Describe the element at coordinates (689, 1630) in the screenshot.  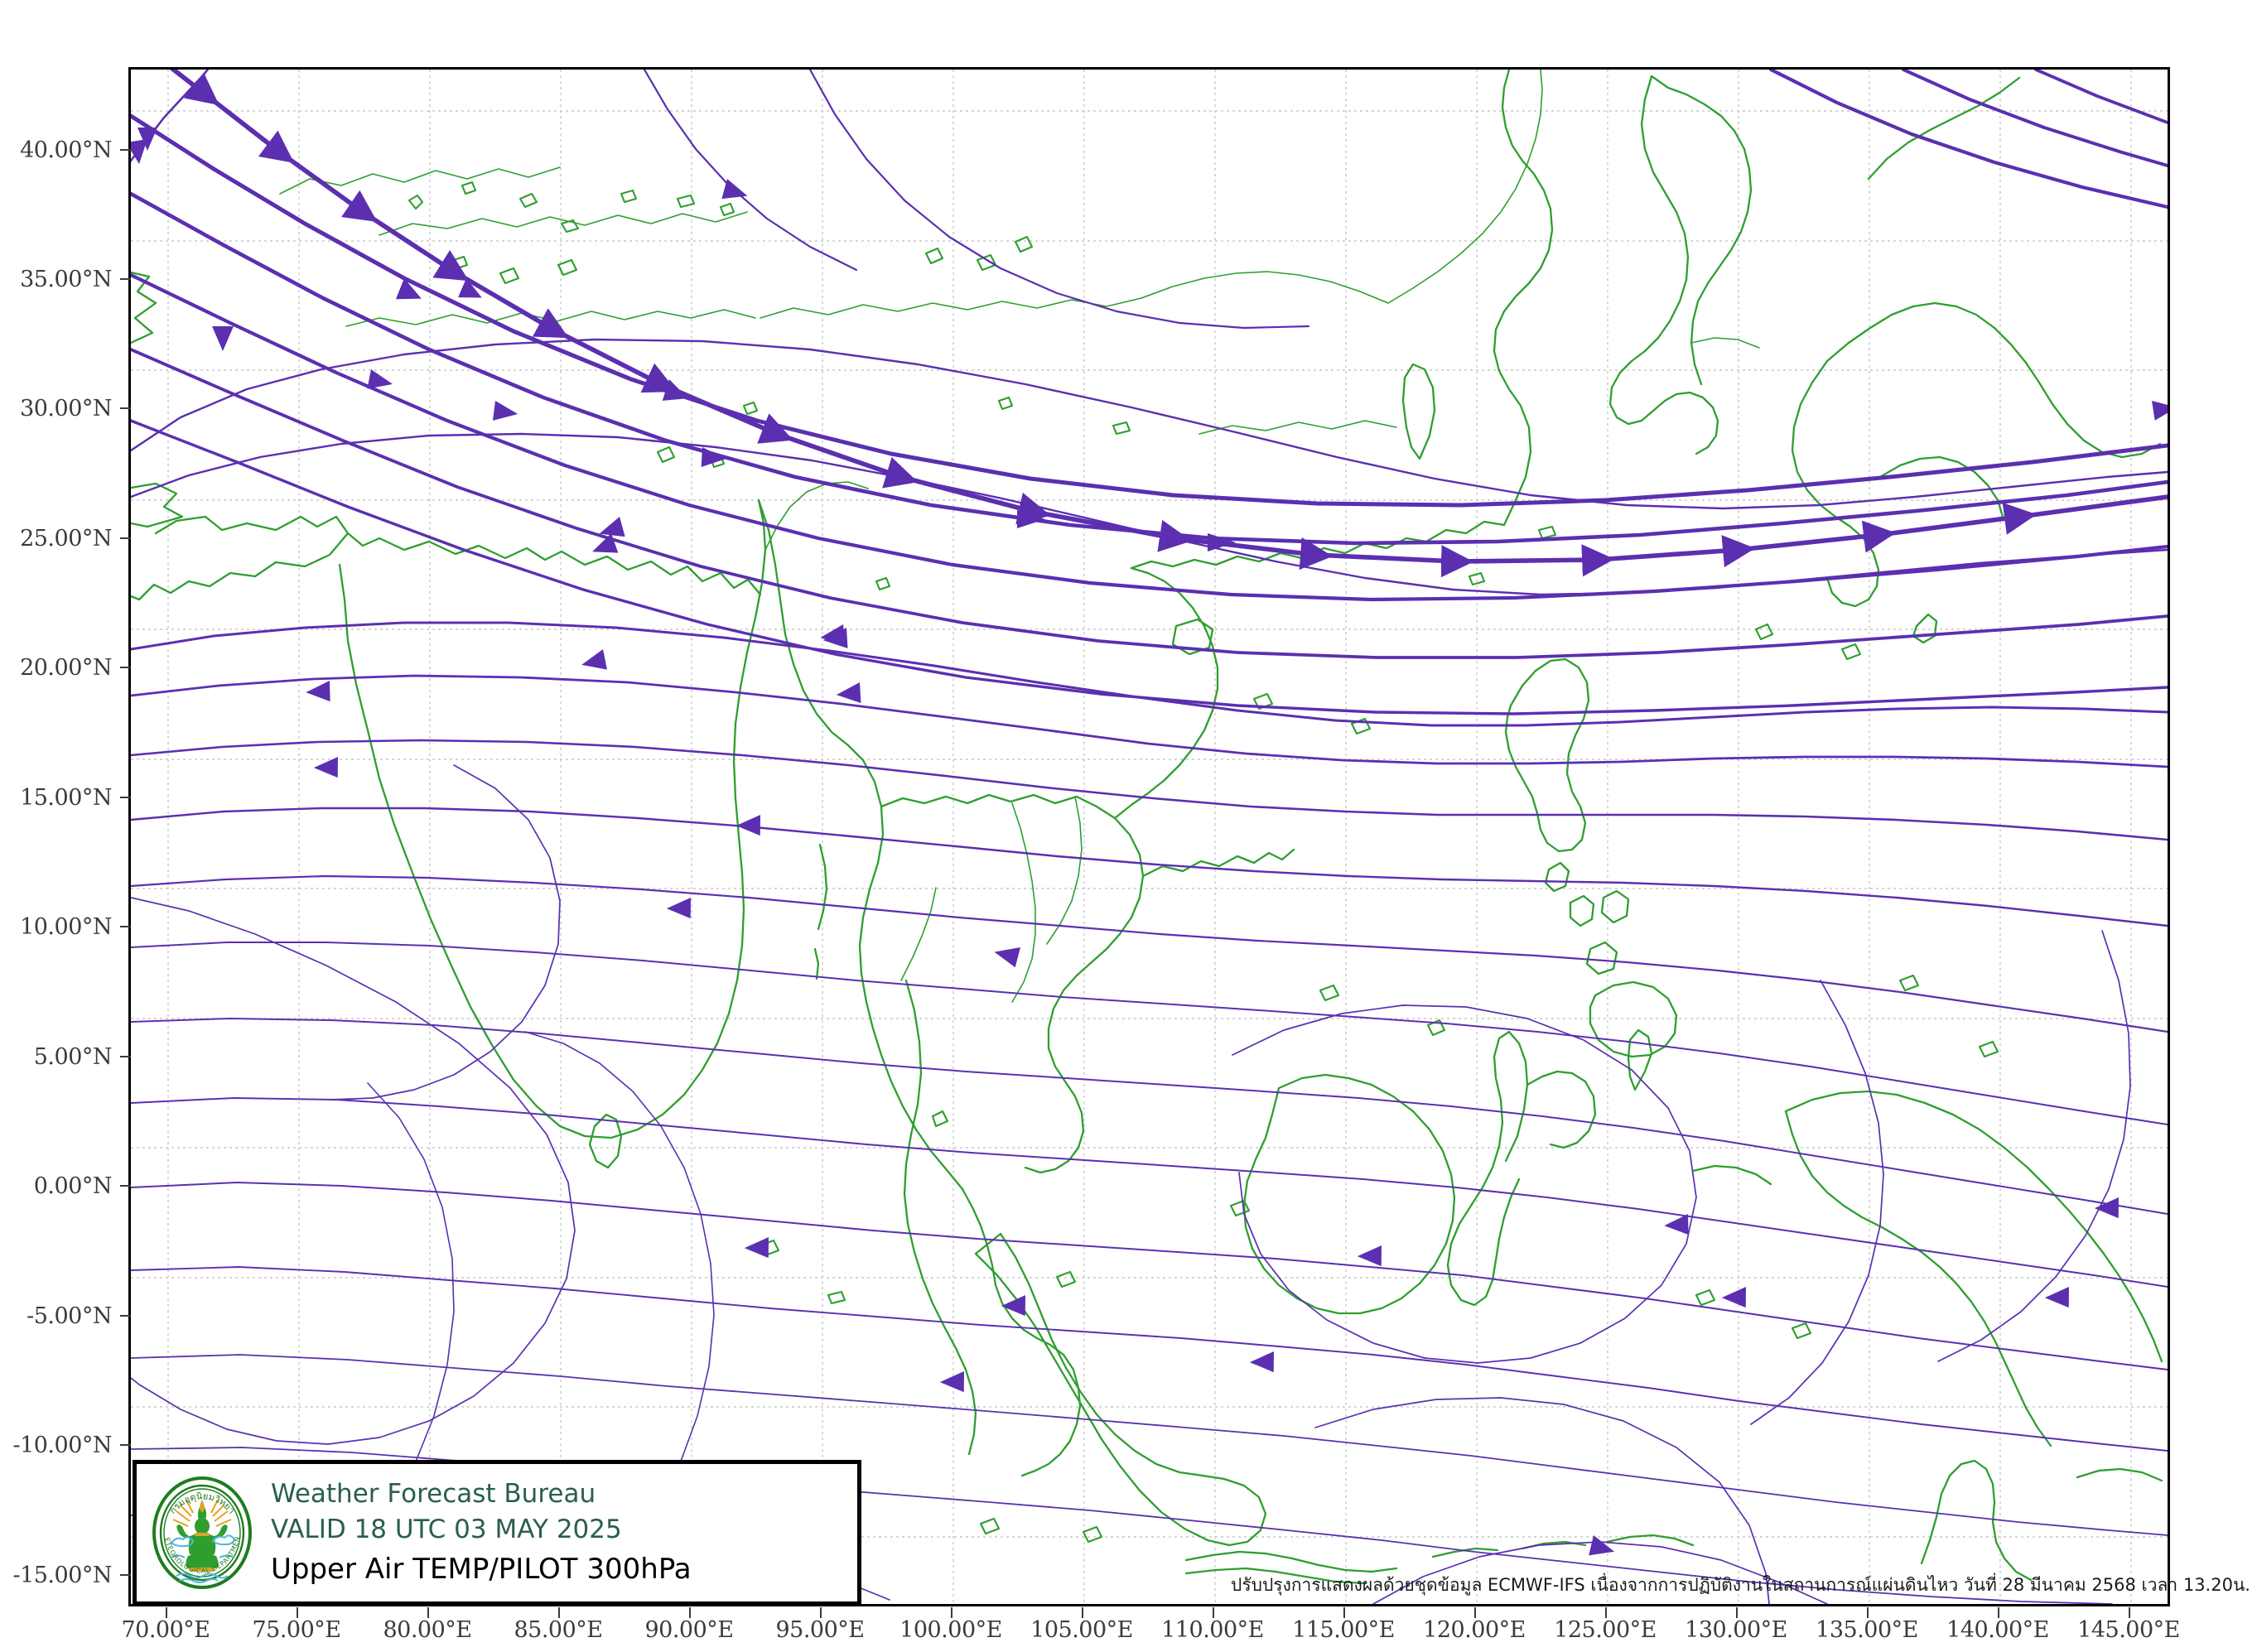
I see `x-tick-label: 90.00°E` at that location.